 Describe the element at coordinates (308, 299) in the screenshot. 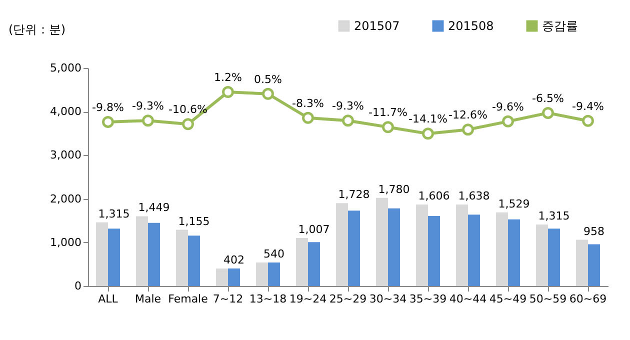

I see `x-tick-label: 19~24` at that location.